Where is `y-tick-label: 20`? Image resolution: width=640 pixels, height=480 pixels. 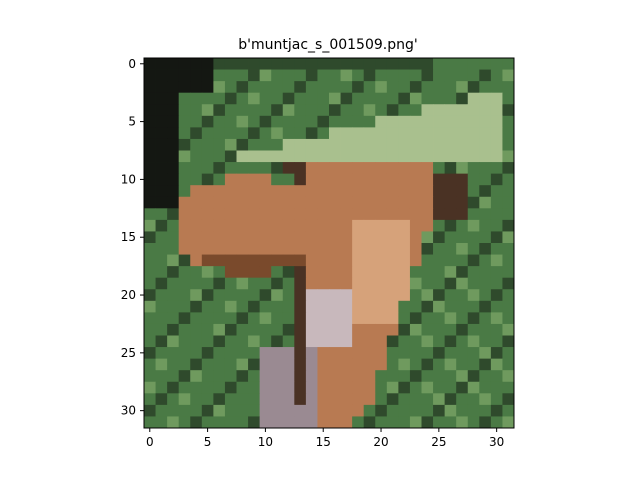 y-tick-label: 20 is located at coordinates (128, 295).